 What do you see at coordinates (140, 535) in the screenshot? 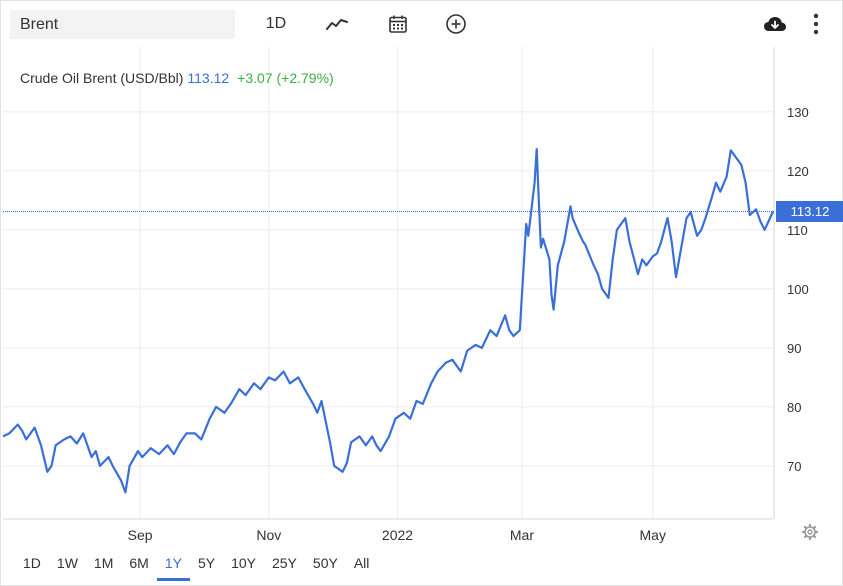
I see `x-tick-label: Sep` at bounding box center [140, 535].